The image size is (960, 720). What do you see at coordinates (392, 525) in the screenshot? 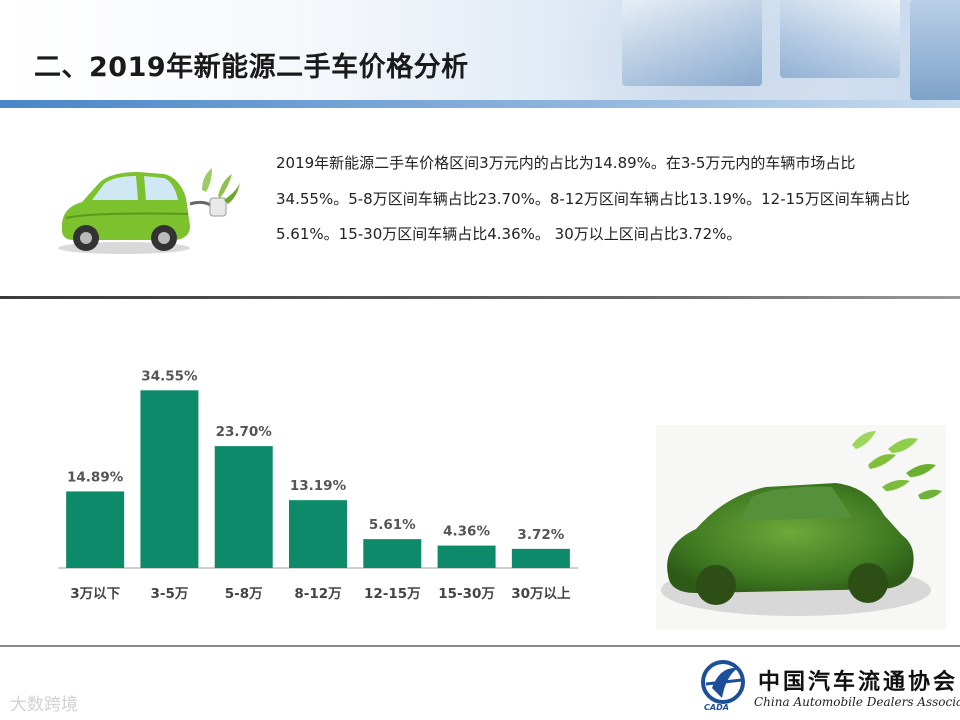
I see `data-label-4: 5.61%` at bounding box center [392, 525].